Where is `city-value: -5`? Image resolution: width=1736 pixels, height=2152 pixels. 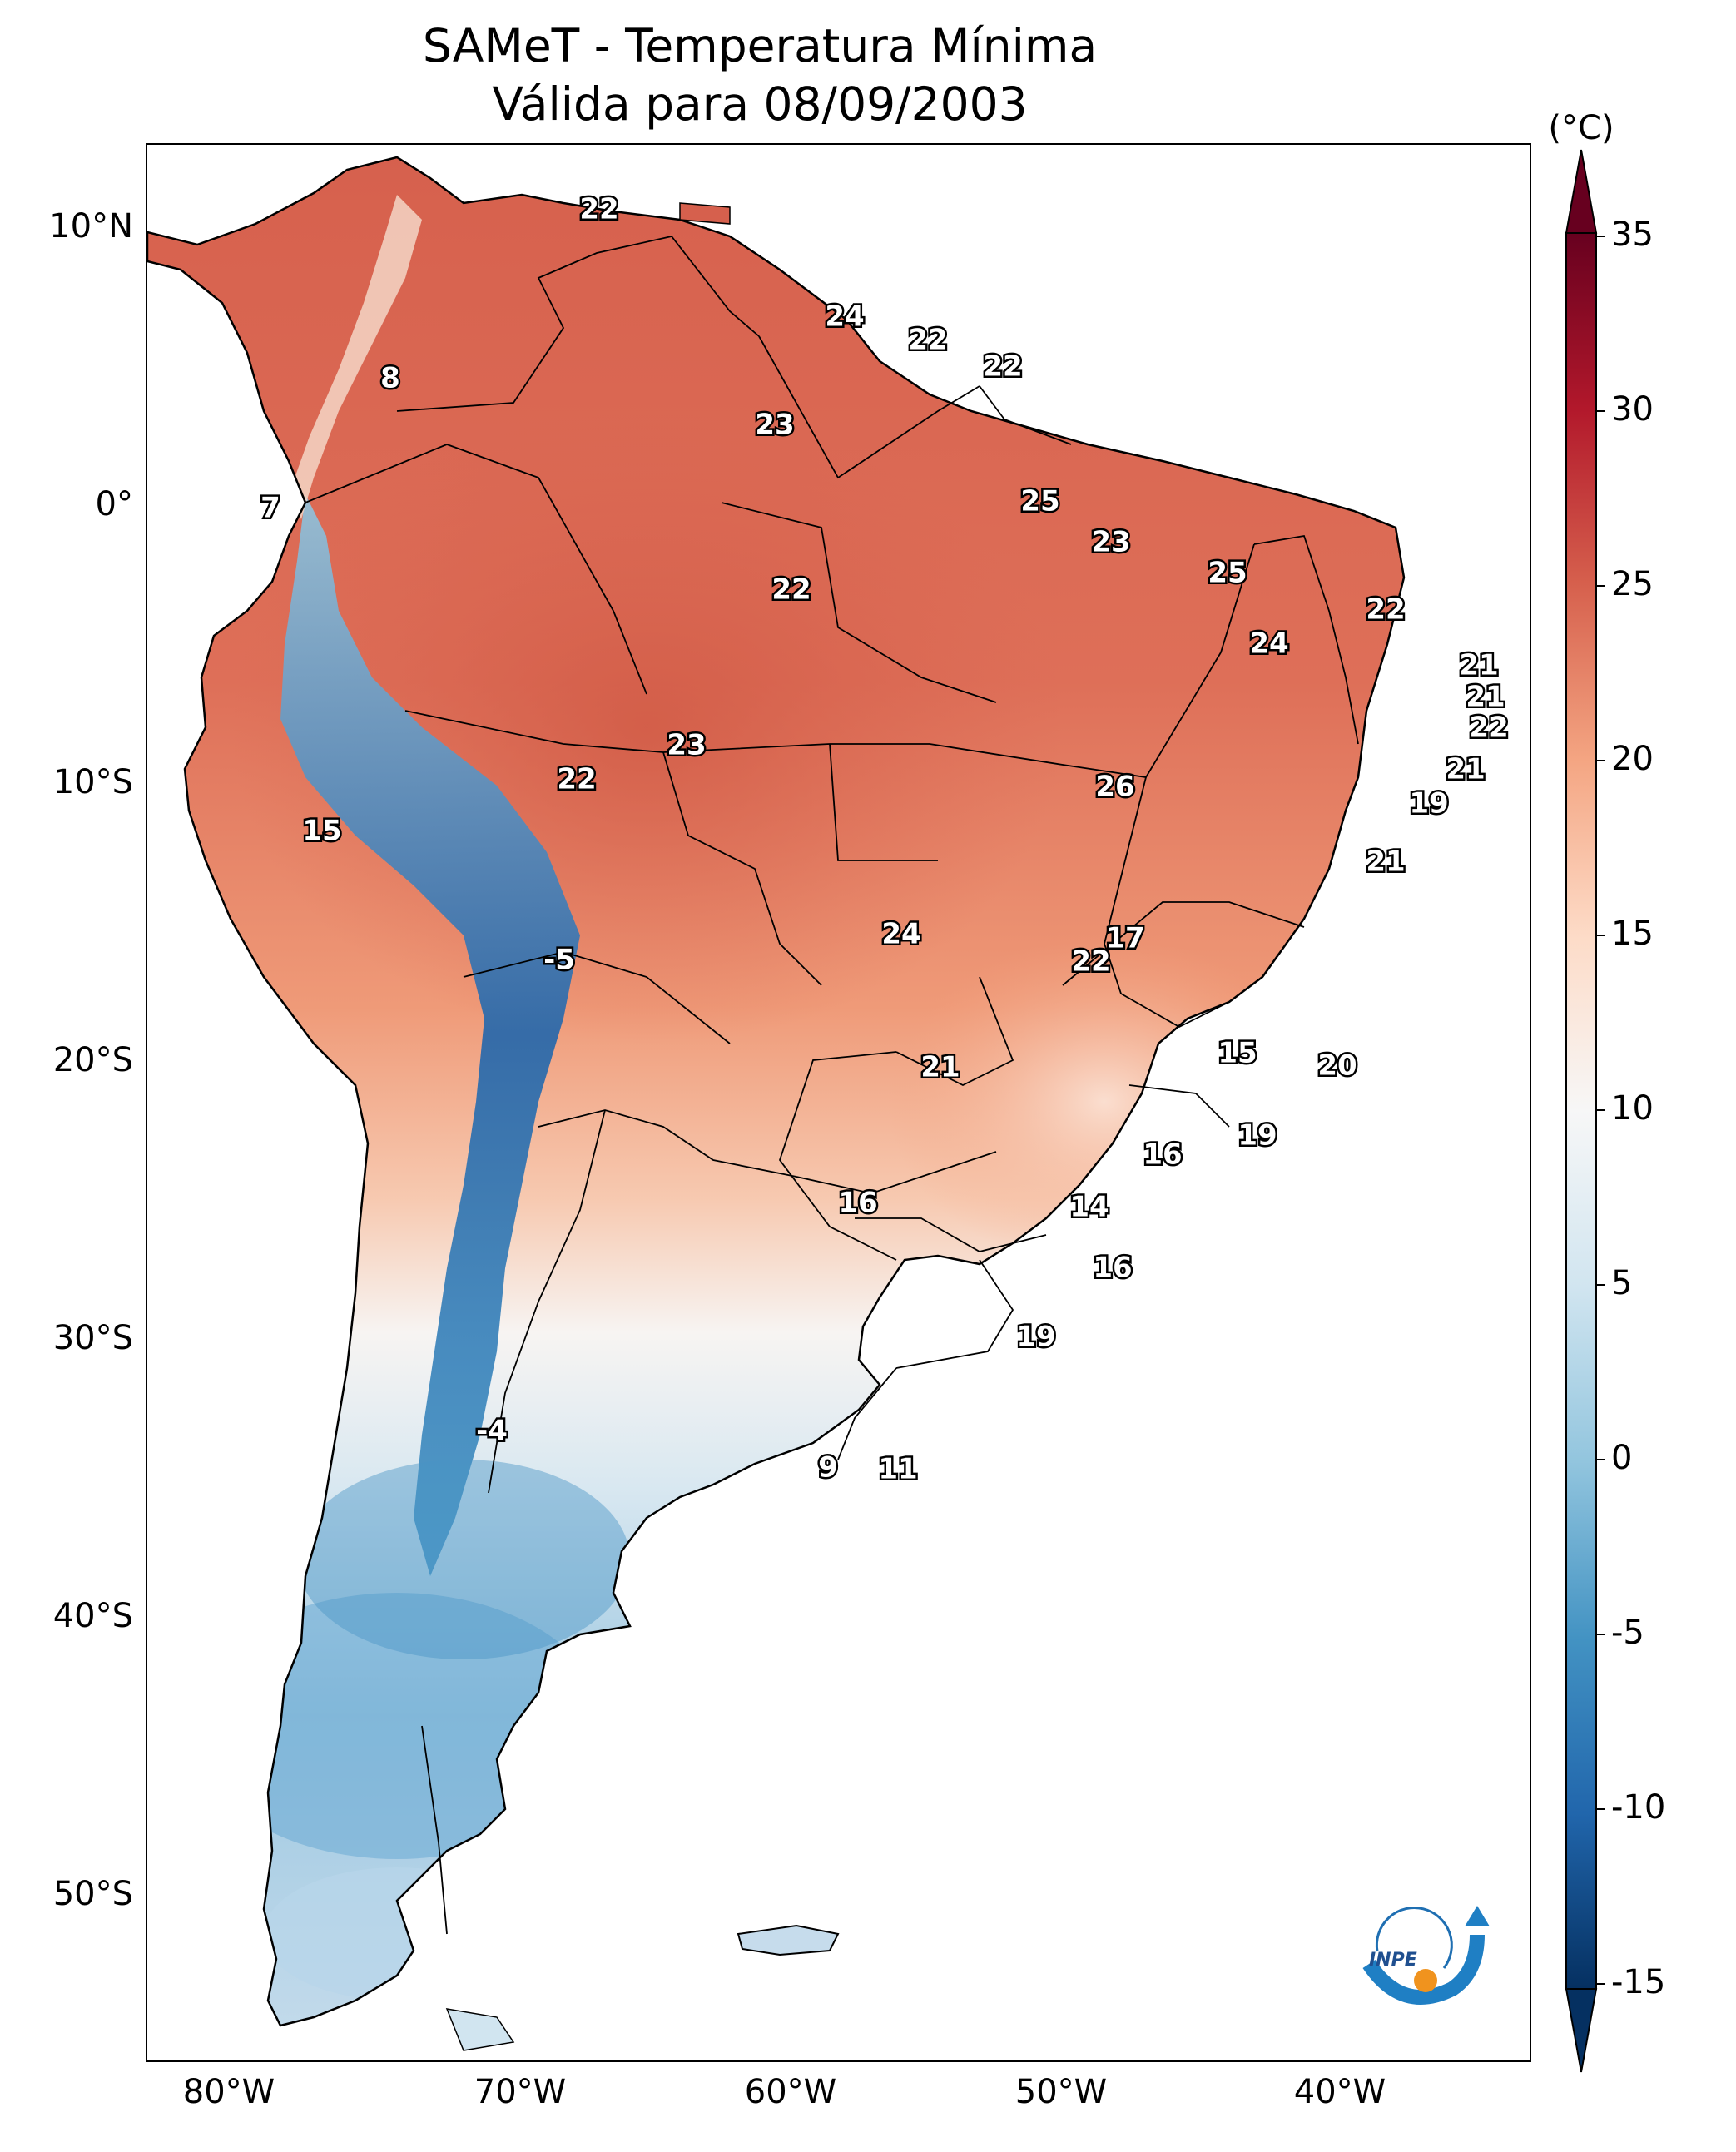
city-value: -5 is located at coordinates (559, 960).